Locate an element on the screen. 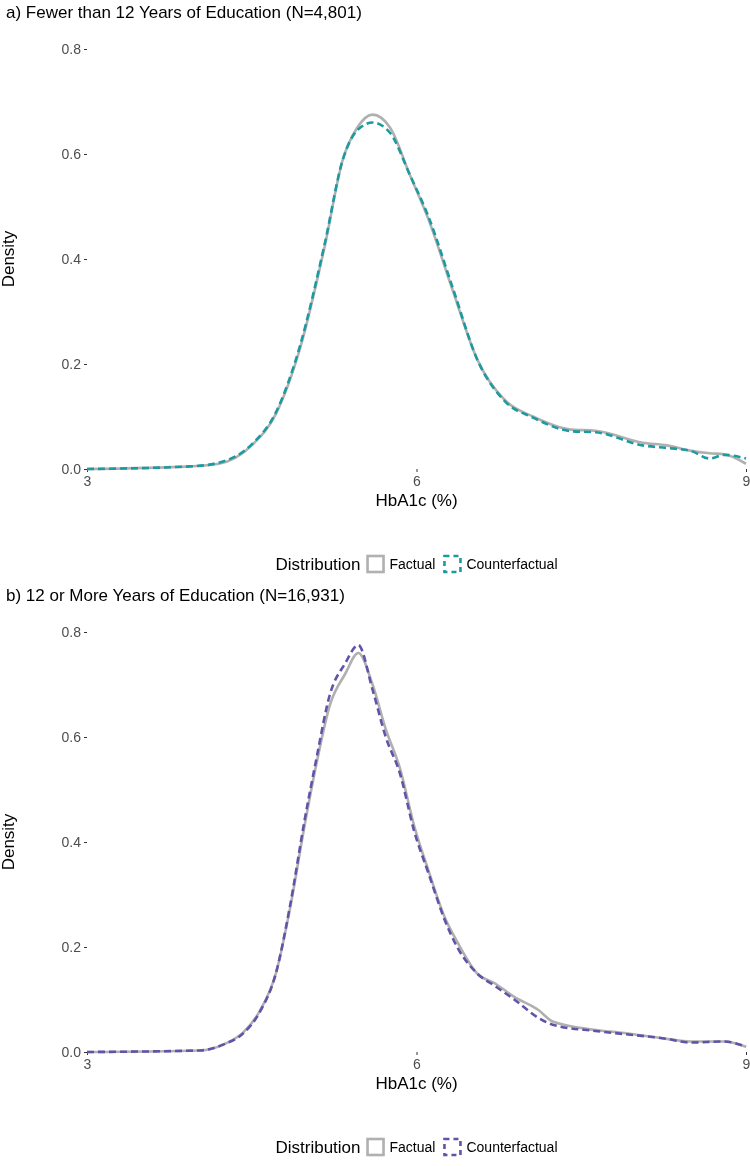  chart-title: b) 12 or More Years of Education (N=16,931) is located at coordinates (175, 595).